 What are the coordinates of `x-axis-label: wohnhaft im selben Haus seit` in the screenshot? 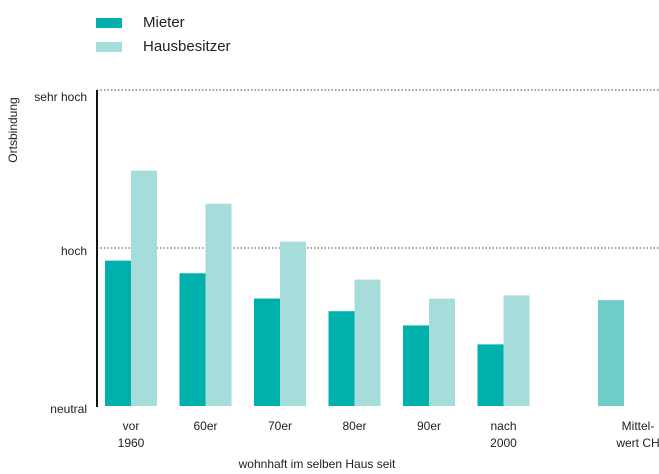 It's located at (317, 464).